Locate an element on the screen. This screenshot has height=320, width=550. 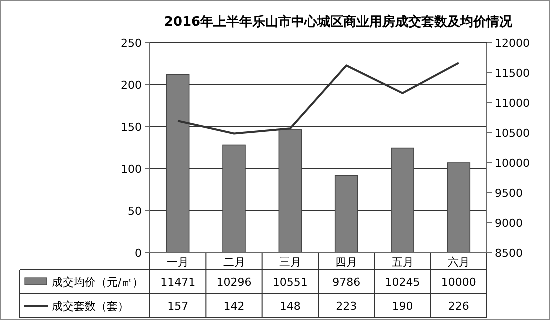
data-label: 157 is located at coordinates (178, 306).